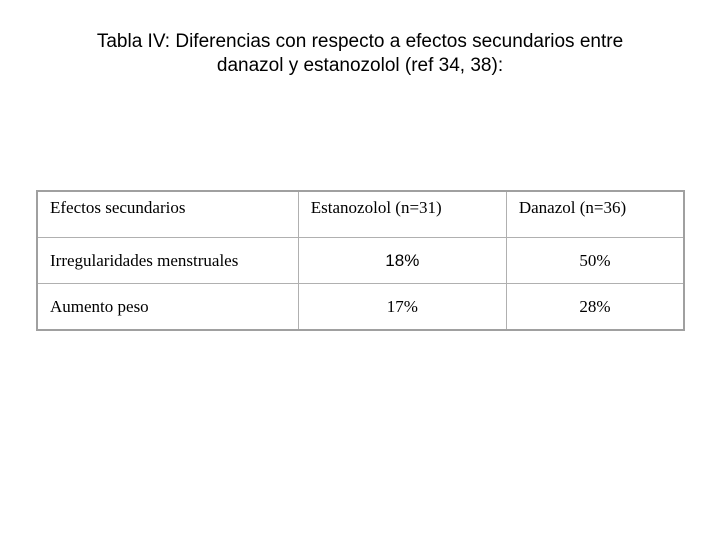 The image size is (720, 540). Describe the element at coordinates (595, 214) in the screenshot. I see `header-danazol: Danazol (n=36)` at that location.